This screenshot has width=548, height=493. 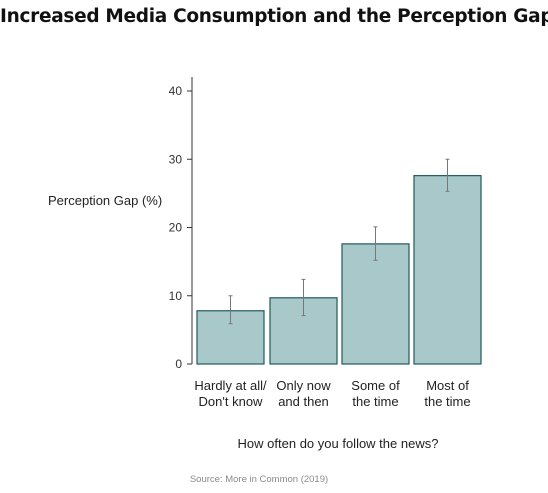 What do you see at coordinates (176, 159) in the screenshot?
I see `y-tick-label: 30` at bounding box center [176, 159].